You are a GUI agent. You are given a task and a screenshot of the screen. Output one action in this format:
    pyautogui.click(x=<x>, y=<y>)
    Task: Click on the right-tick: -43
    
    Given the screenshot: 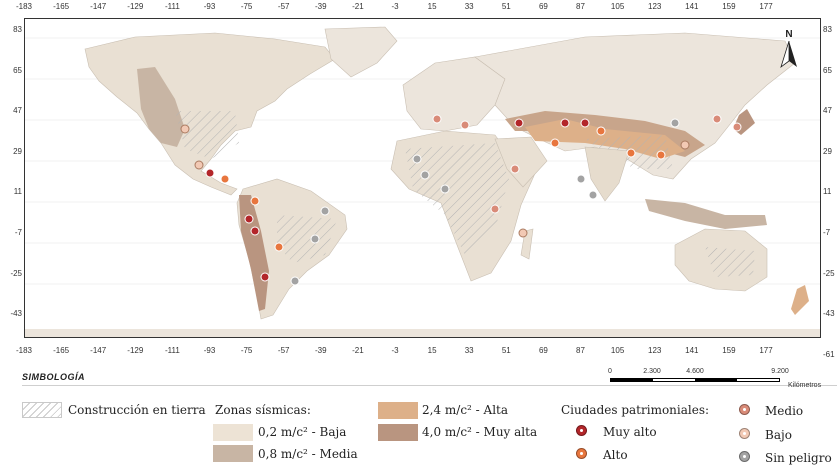 What is the action you would take?
    pyautogui.click(x=829, y=314)
    